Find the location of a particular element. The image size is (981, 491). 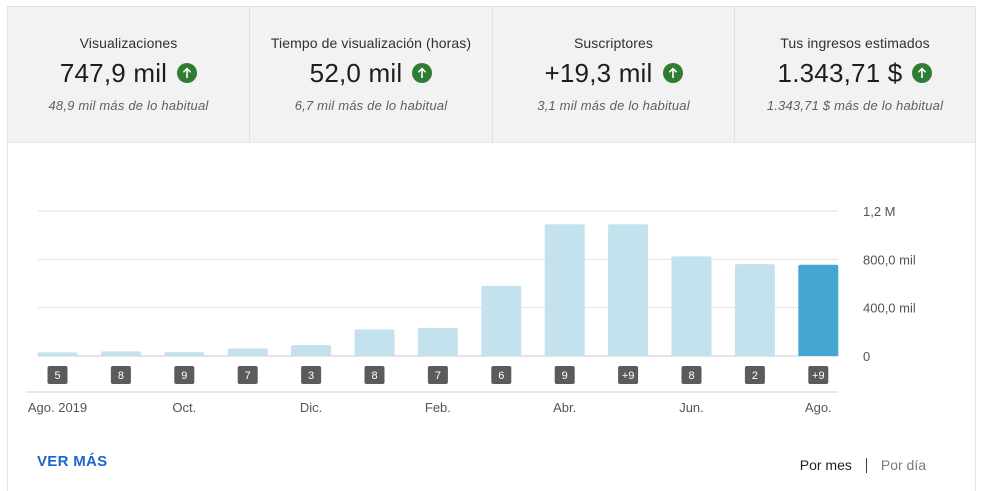

upload-marker-count: 2 is located at coordinates (755, 376).